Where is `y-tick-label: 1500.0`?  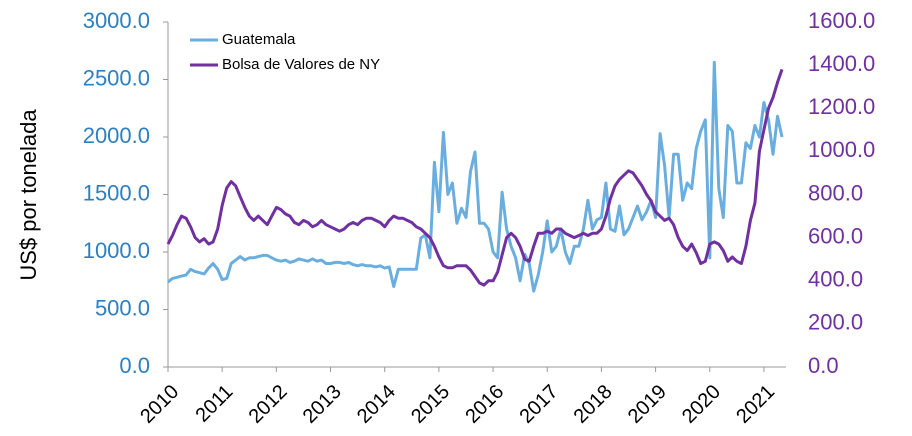 y-tick-label: 1500.0 is located at coordinates (116, 192).